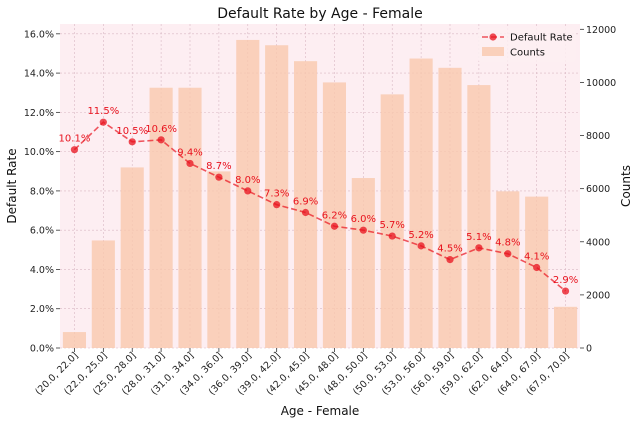  Describe the element at coordinates (565, 280) in the screenshot. I see `data-label: 2.9%` at that location.